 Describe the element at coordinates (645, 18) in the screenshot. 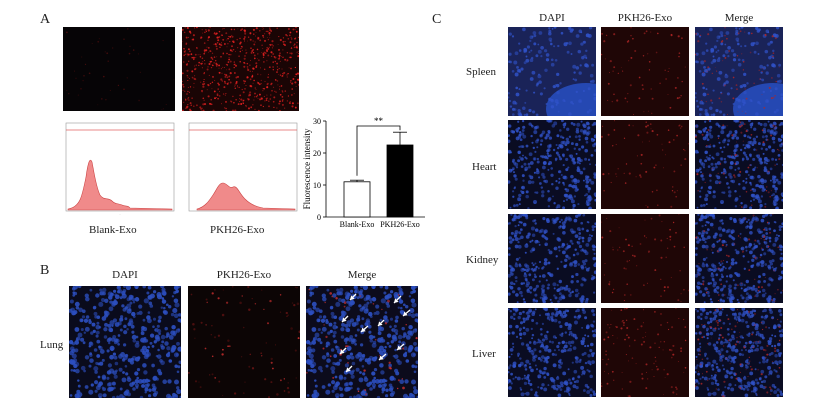

I see `panel-c-col-pkh26: PKH26-Exo` at that location.